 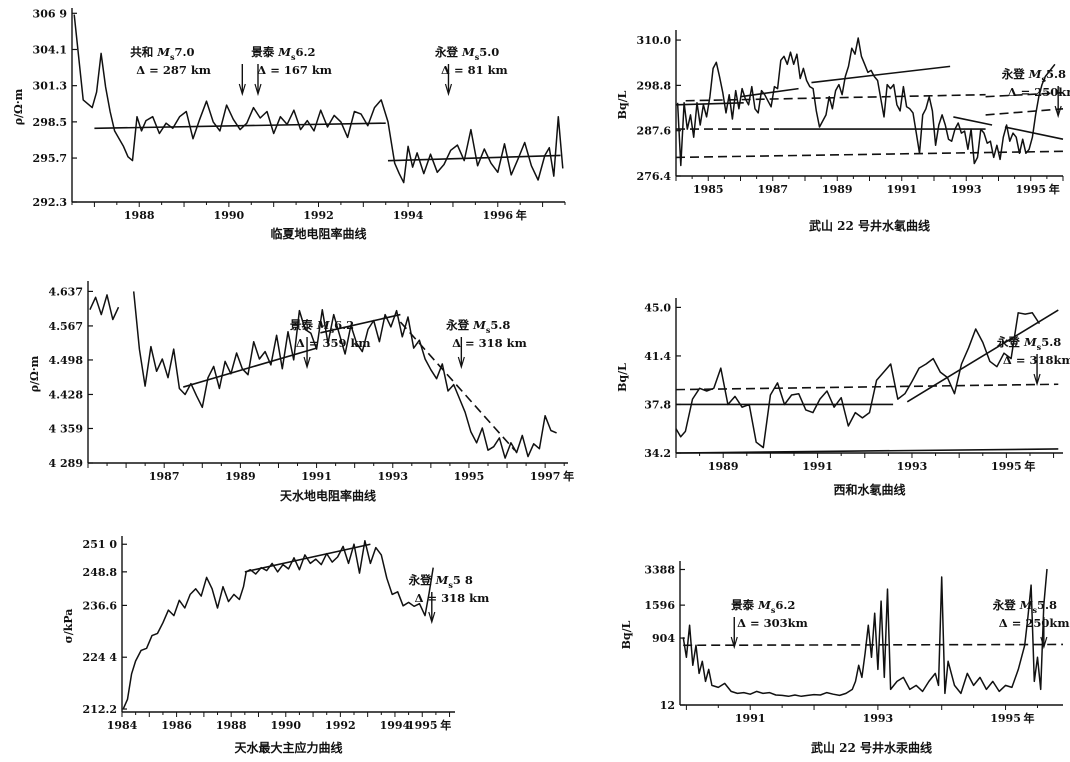 What do you see at coordinates (318, 233) in the screenshot?
I see `chart-caption: 临夏地电阻率曲线` at bounding box center [318, 233].